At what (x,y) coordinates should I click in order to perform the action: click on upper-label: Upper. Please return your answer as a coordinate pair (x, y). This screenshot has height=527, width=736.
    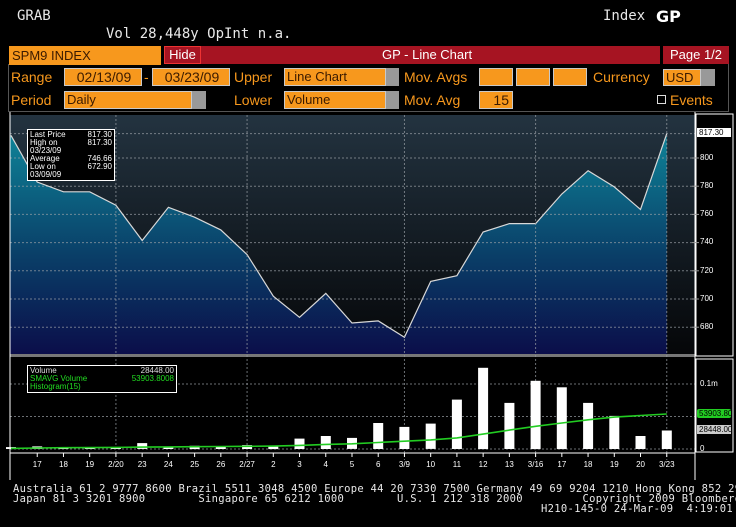
    Looking at the image, I should click on (253, 77).